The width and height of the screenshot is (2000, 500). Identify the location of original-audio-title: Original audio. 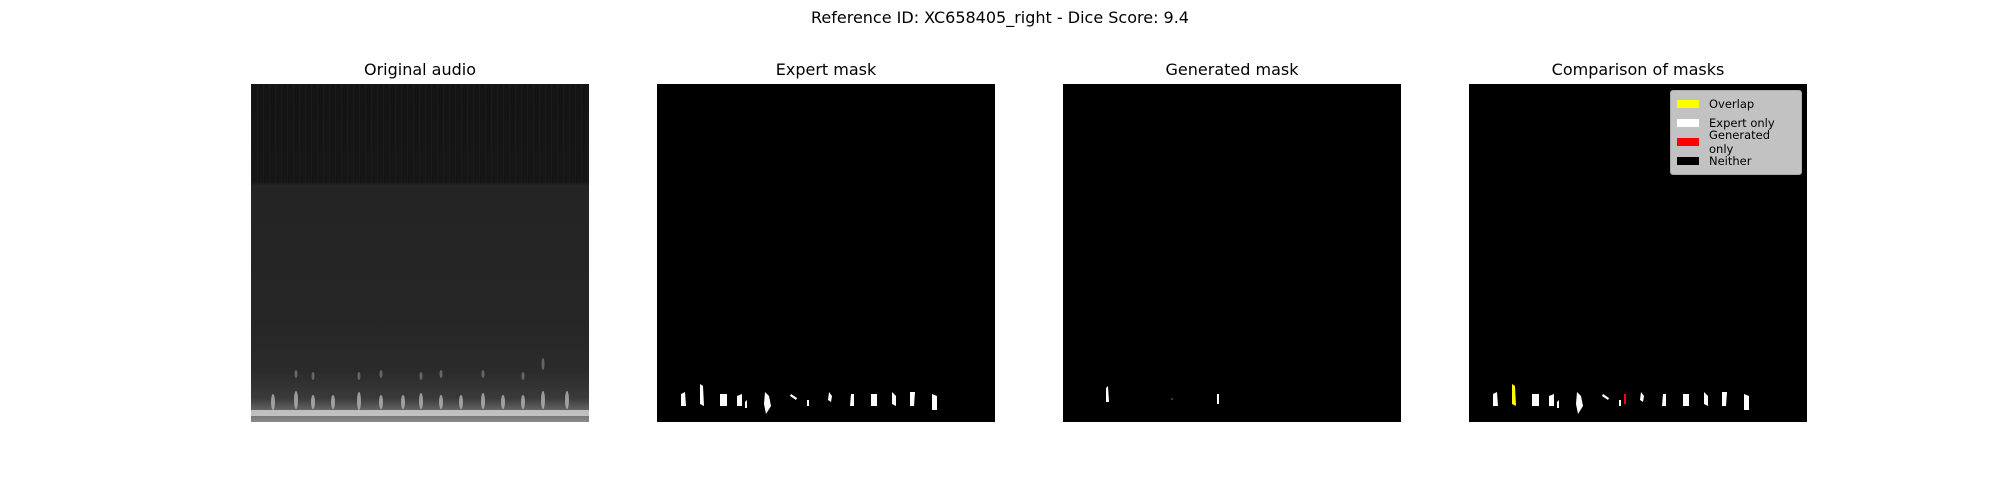
(420, 69).